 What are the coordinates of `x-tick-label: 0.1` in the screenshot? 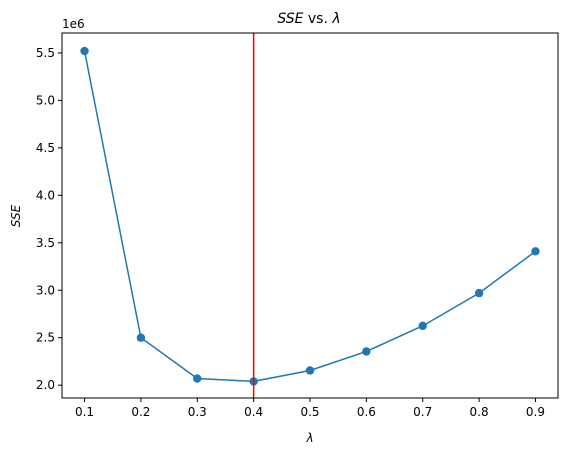 It's located at (84, 412).